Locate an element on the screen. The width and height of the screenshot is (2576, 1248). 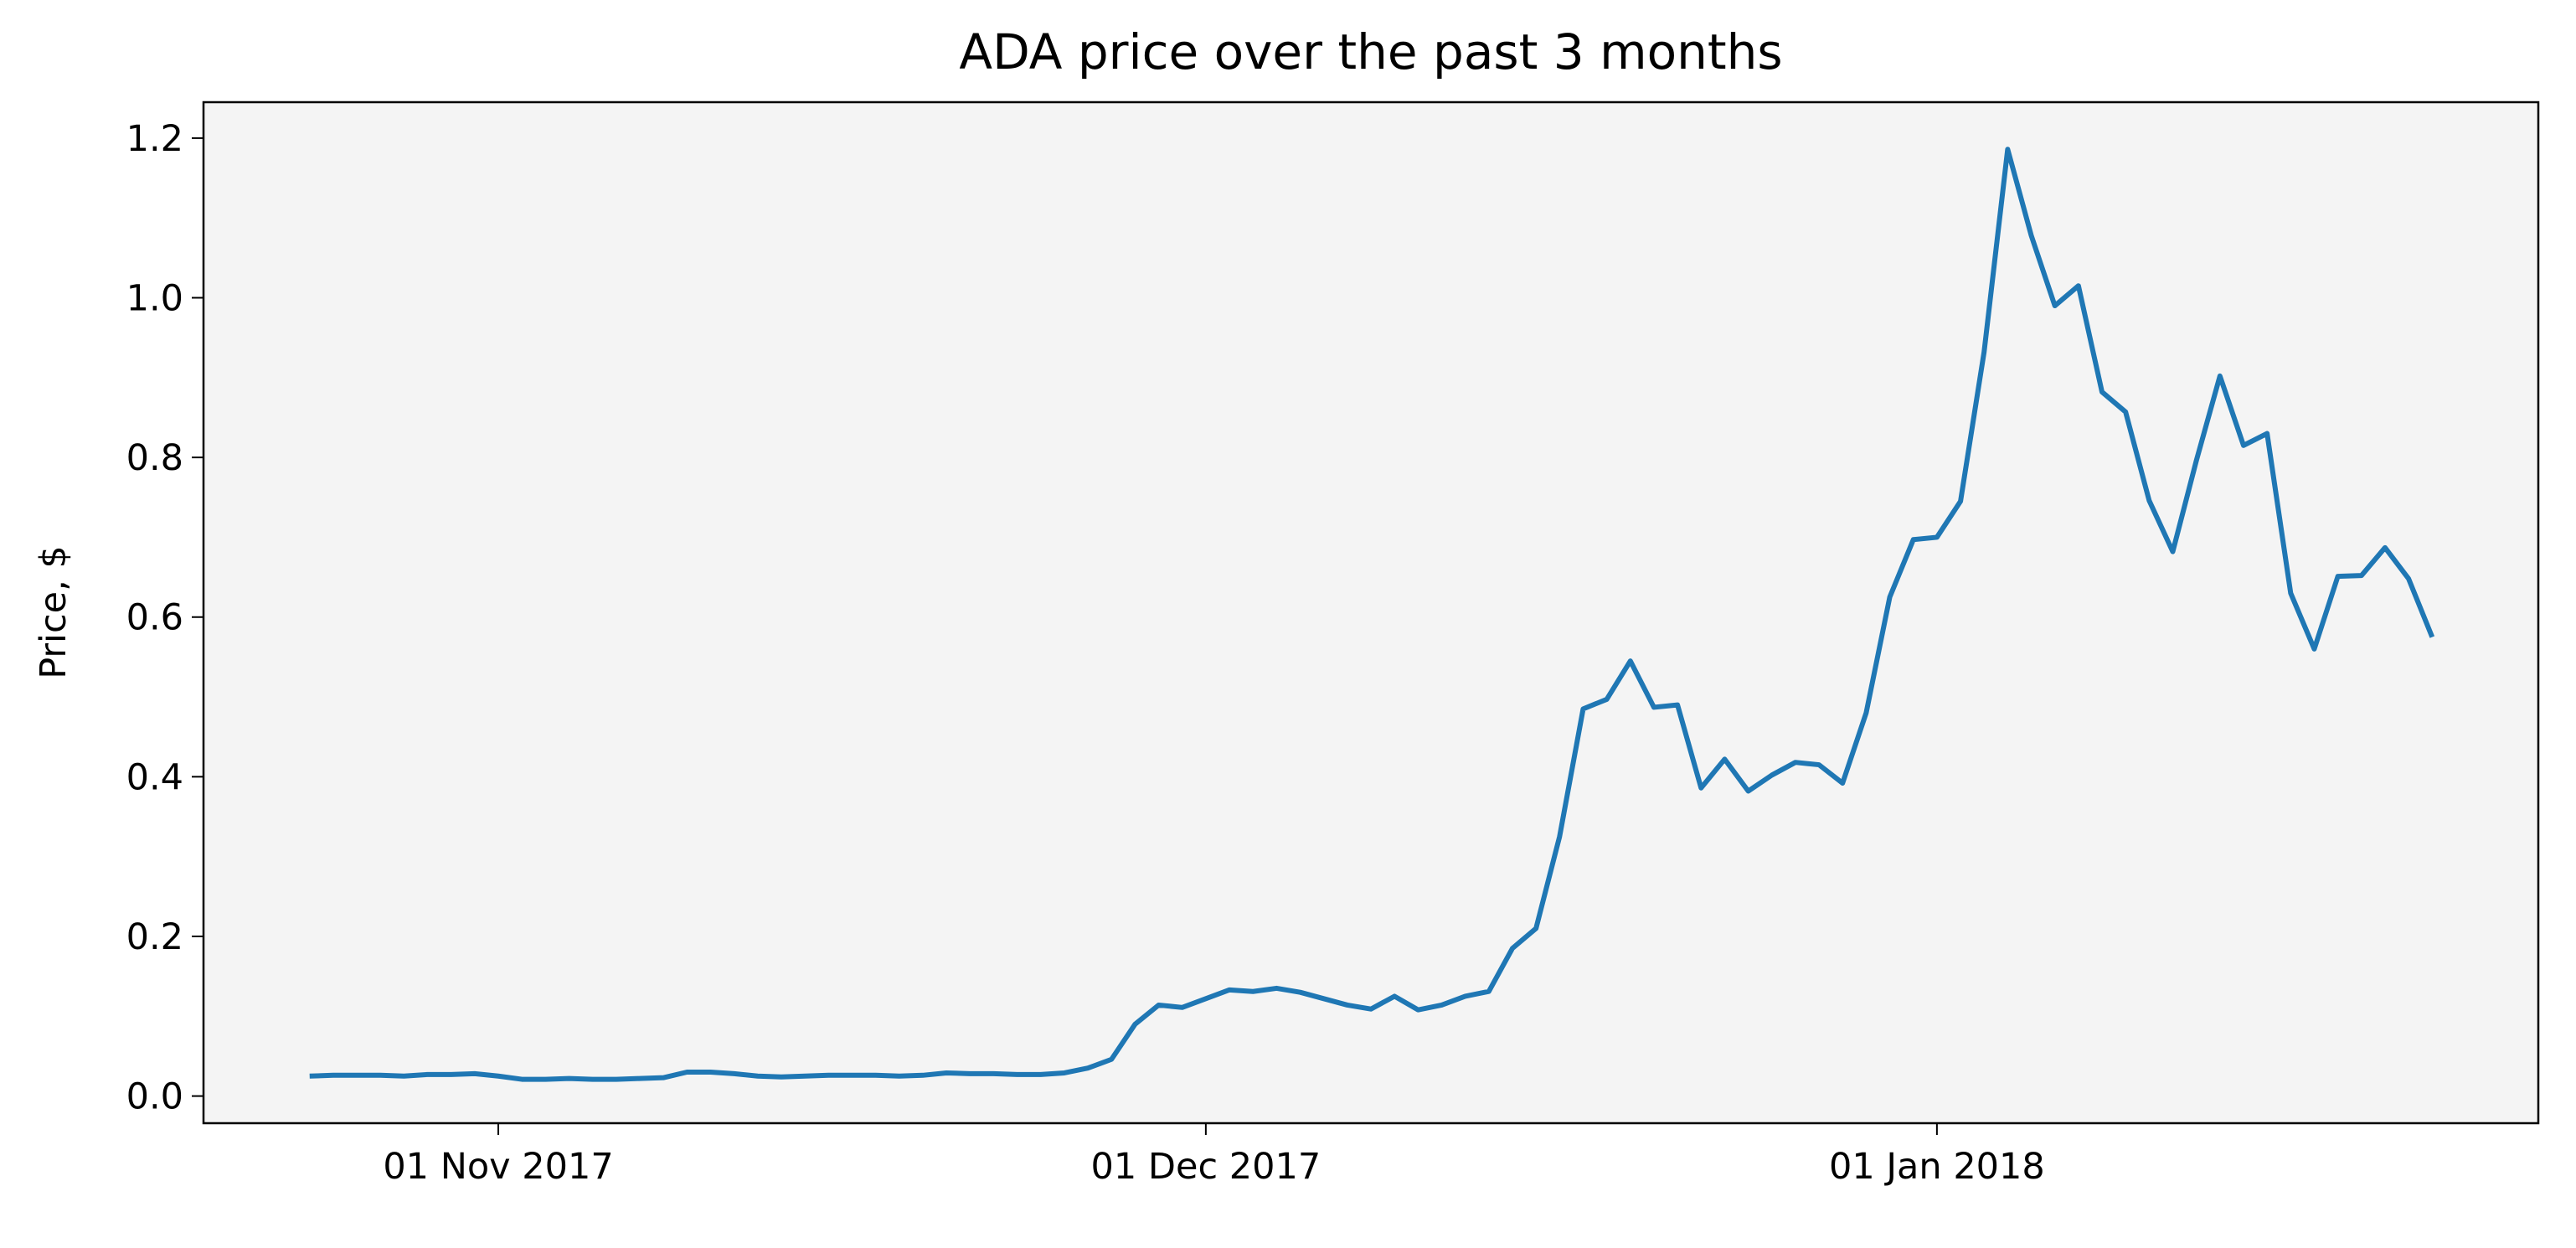
x-tick-label: 01 Nov 2017 is located at coordinates (498, 1167).